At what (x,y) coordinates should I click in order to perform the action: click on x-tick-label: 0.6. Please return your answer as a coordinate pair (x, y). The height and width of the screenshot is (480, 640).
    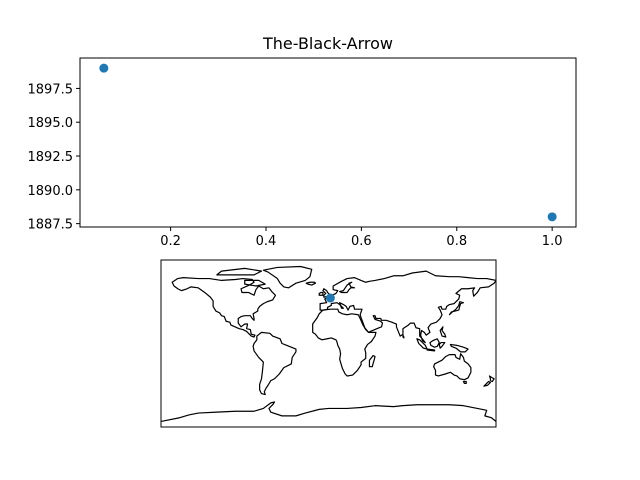
    Looking at the image, I should click on (361, 241).